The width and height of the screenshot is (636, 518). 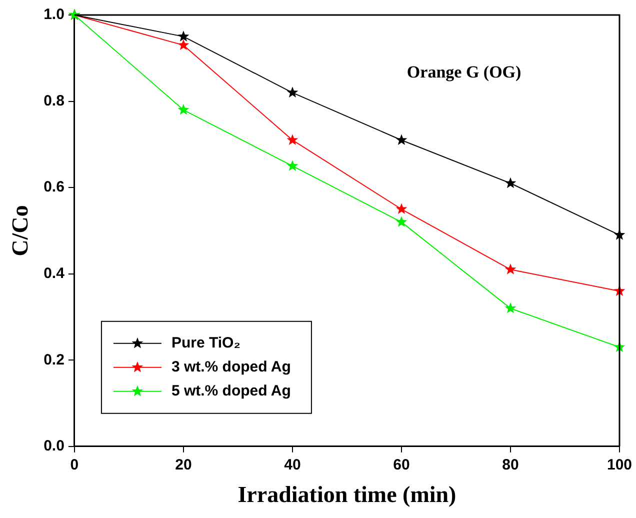 I want to click on legend-label: Pure TiO₂, so click(x=205, y=343).